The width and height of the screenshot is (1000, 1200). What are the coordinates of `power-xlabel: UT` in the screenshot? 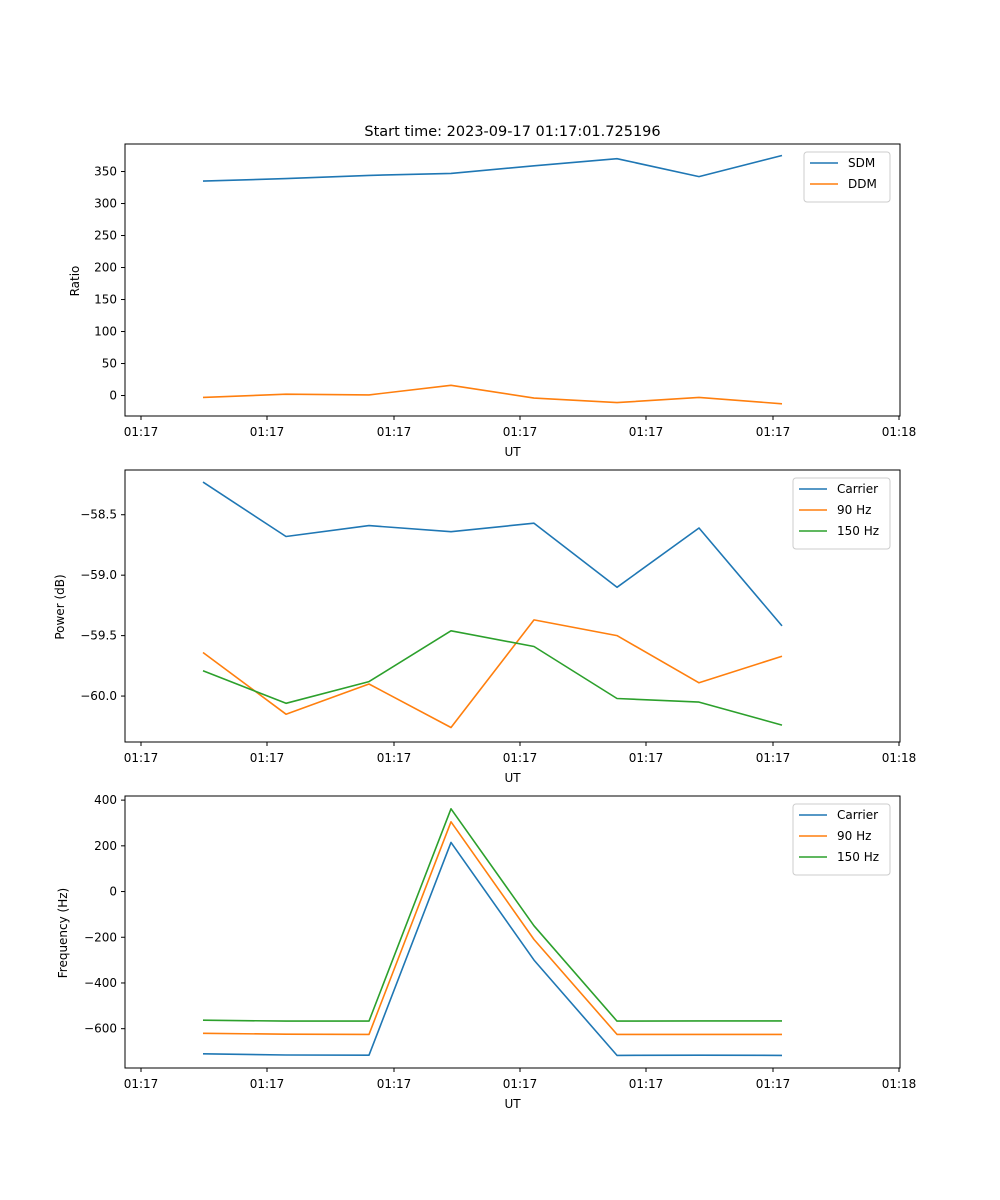 It's located at (512, 778).